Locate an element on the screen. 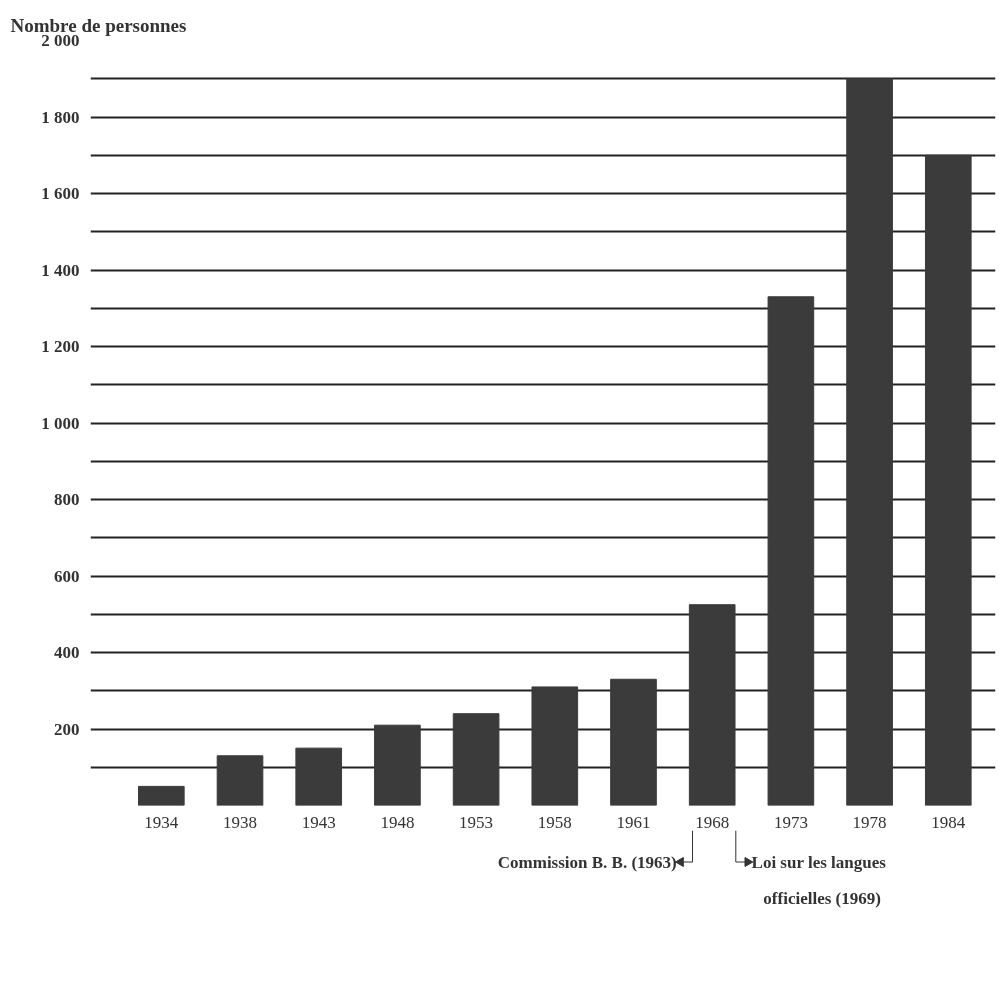 Image resolution: width=1004 pixels, height=982 pixels. y-tick-label: 400 is located at coordinates (67, 652).